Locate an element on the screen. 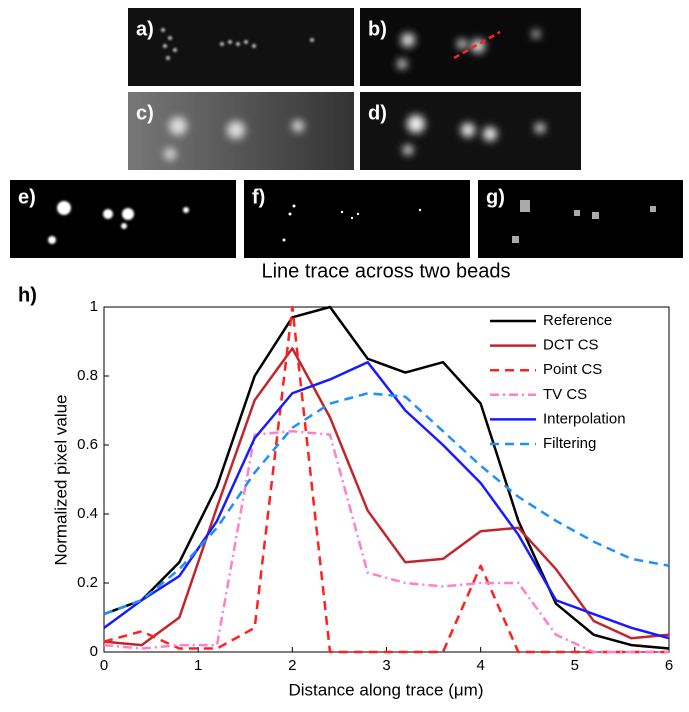 The width and height of the screenshot is (689, 712). y-tick-label: 0 is located at coordinates (94, 651).